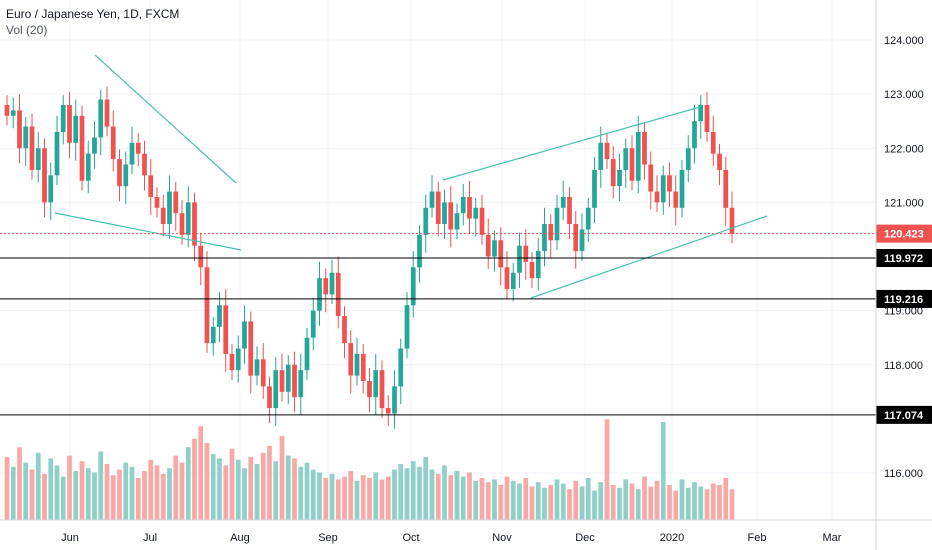 The image size is (932, 550). Describe the element at coordinates (672, 538) in the screenshot. I see `x-tick-label: 2020` at that location.